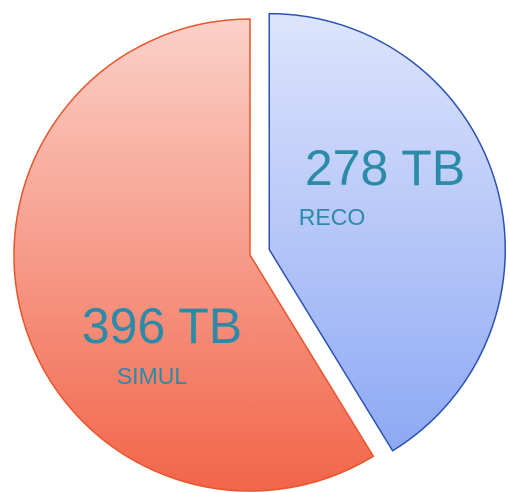 The width and height of the screenshot is (508, 492). Describe the element at coordinates (332, 217) in the screenshot. I see `category-label: RECO` at that location.